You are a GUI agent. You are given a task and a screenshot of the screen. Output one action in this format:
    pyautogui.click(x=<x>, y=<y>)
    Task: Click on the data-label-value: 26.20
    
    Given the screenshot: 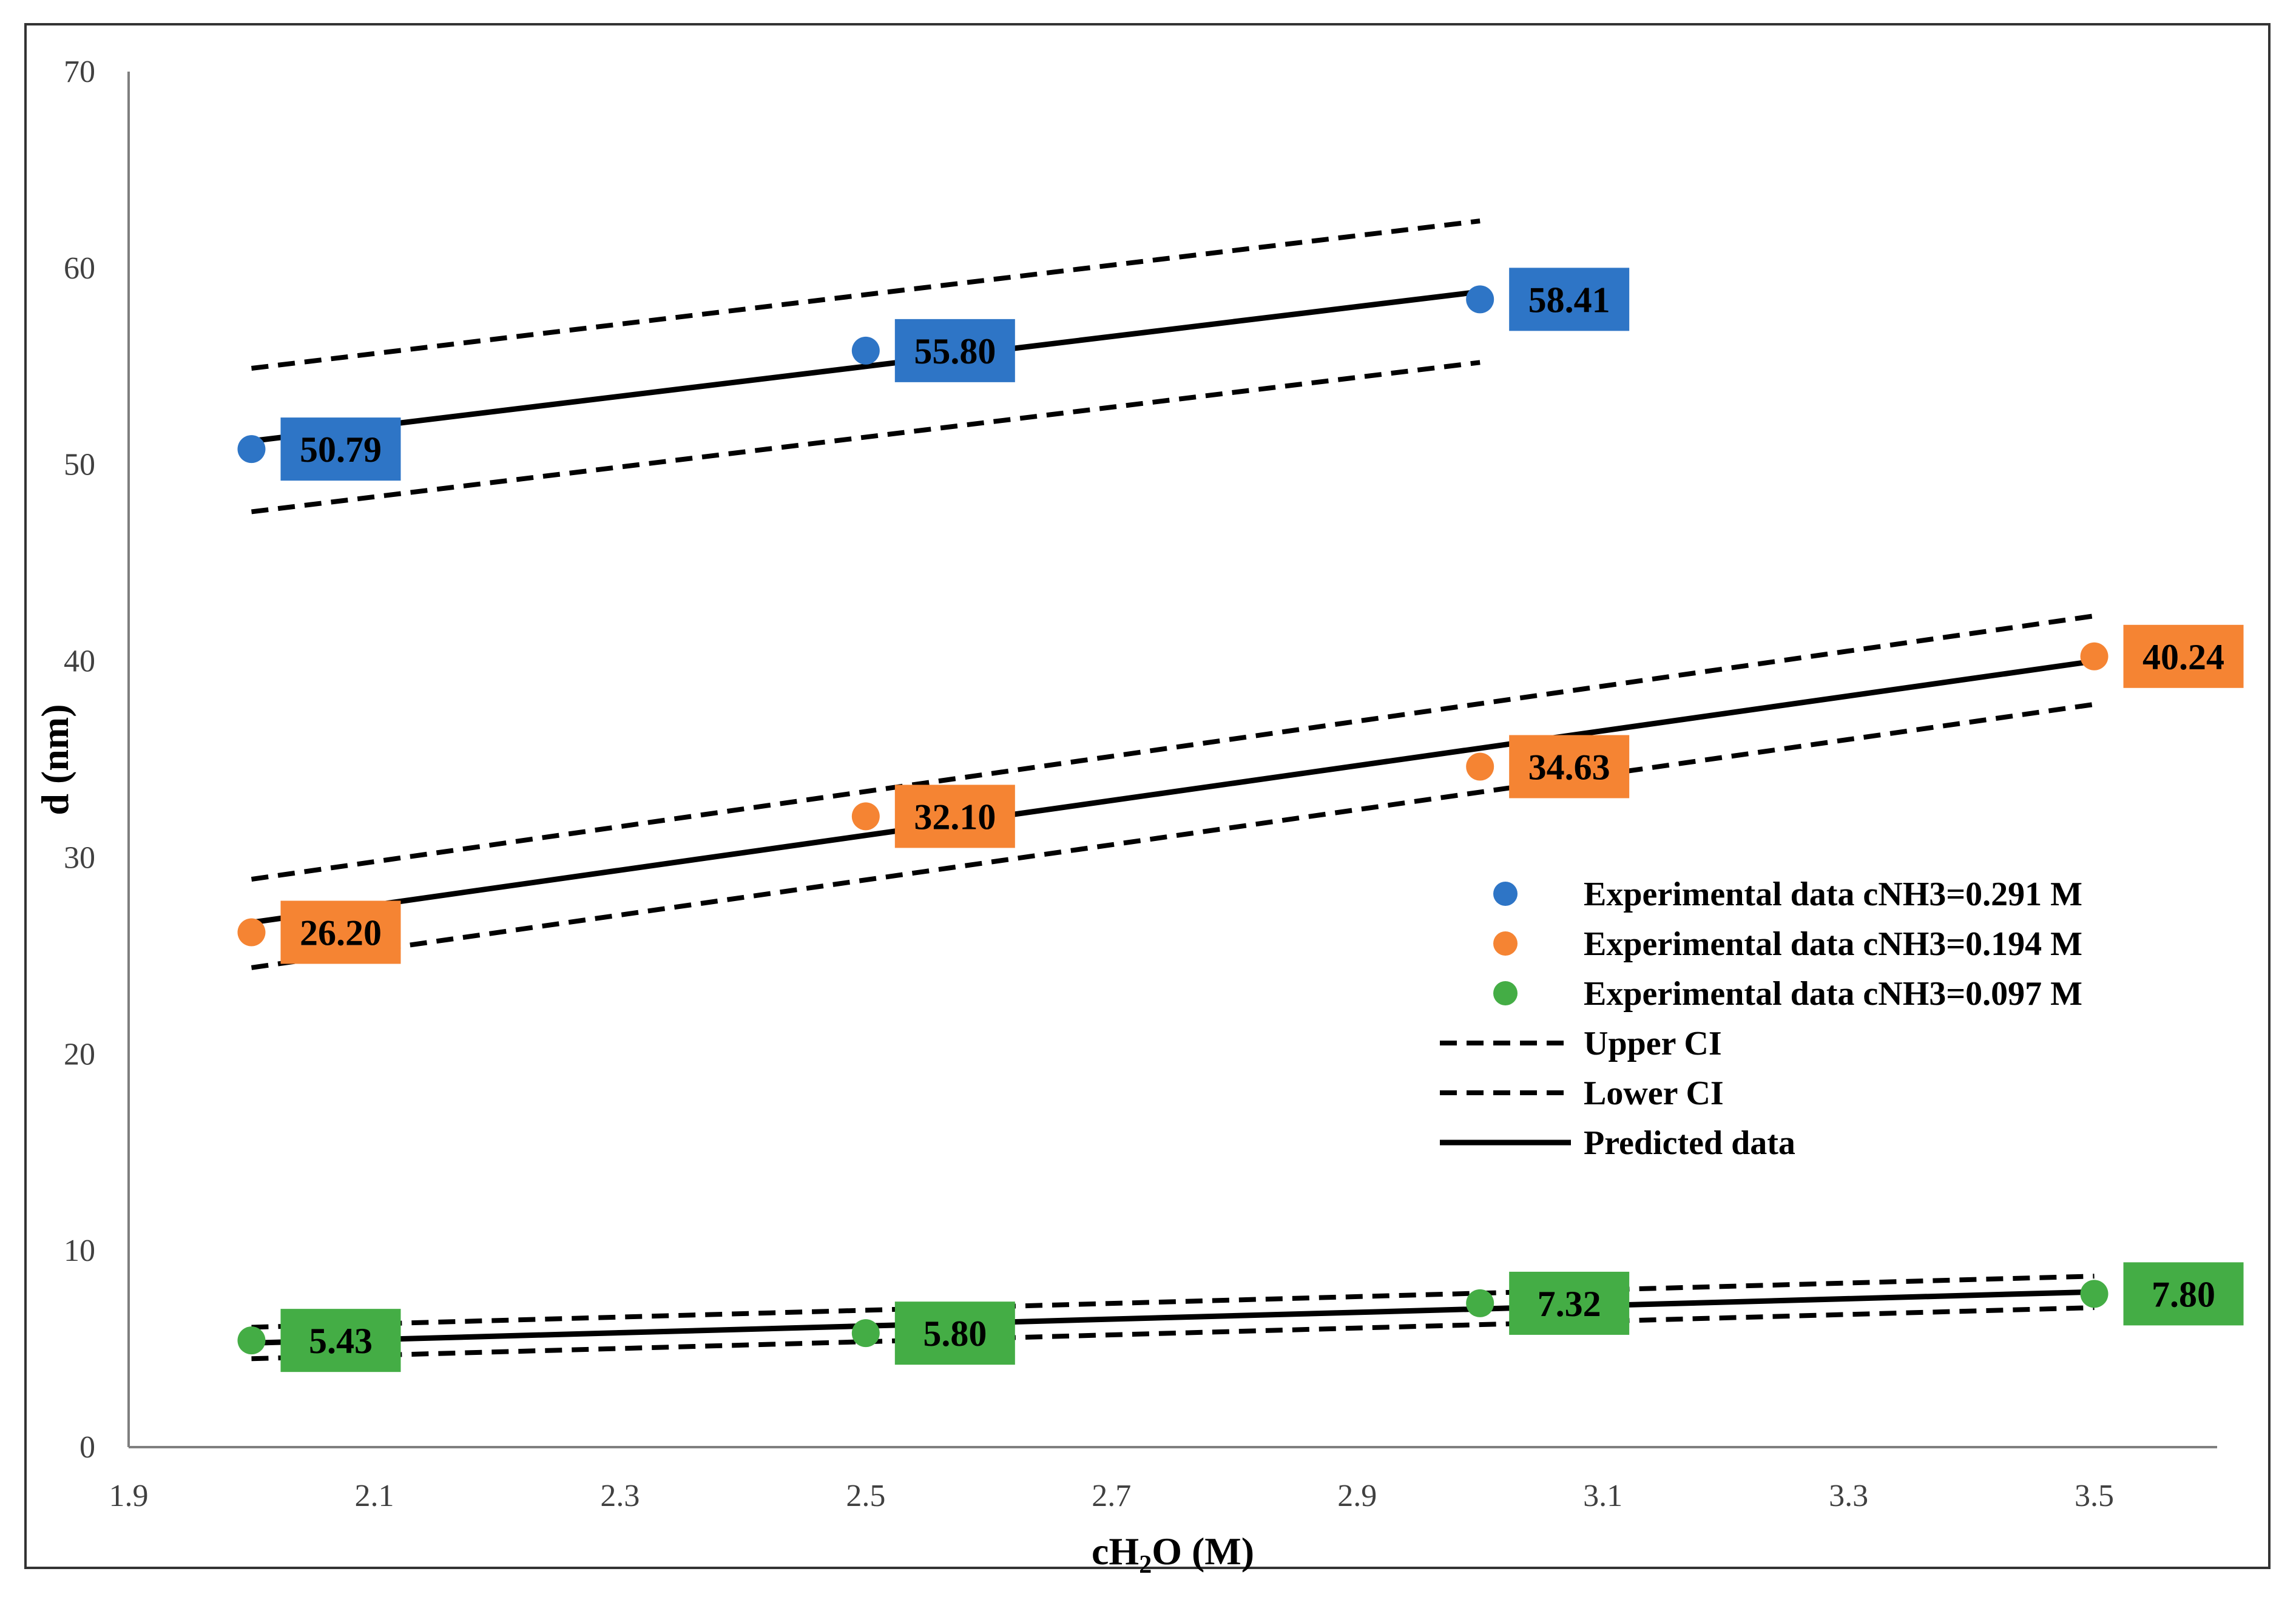 What is the action you would take?
    pyautogui.click(x=341, y=933)
    